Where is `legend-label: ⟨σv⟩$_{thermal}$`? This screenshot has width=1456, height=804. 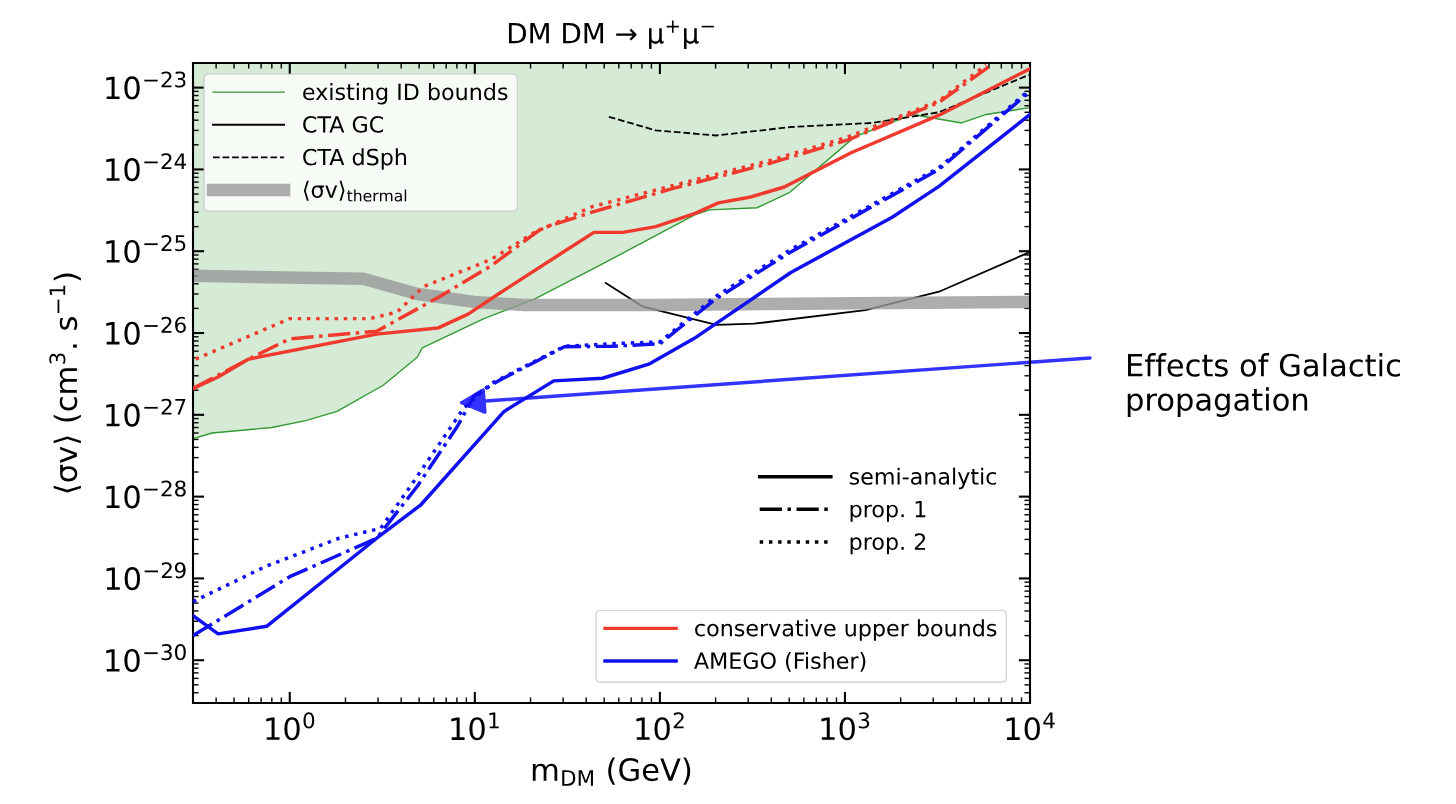 legend-label: ⟨σv⟩$_{thermal}$ is located at coordinates (355, 191).